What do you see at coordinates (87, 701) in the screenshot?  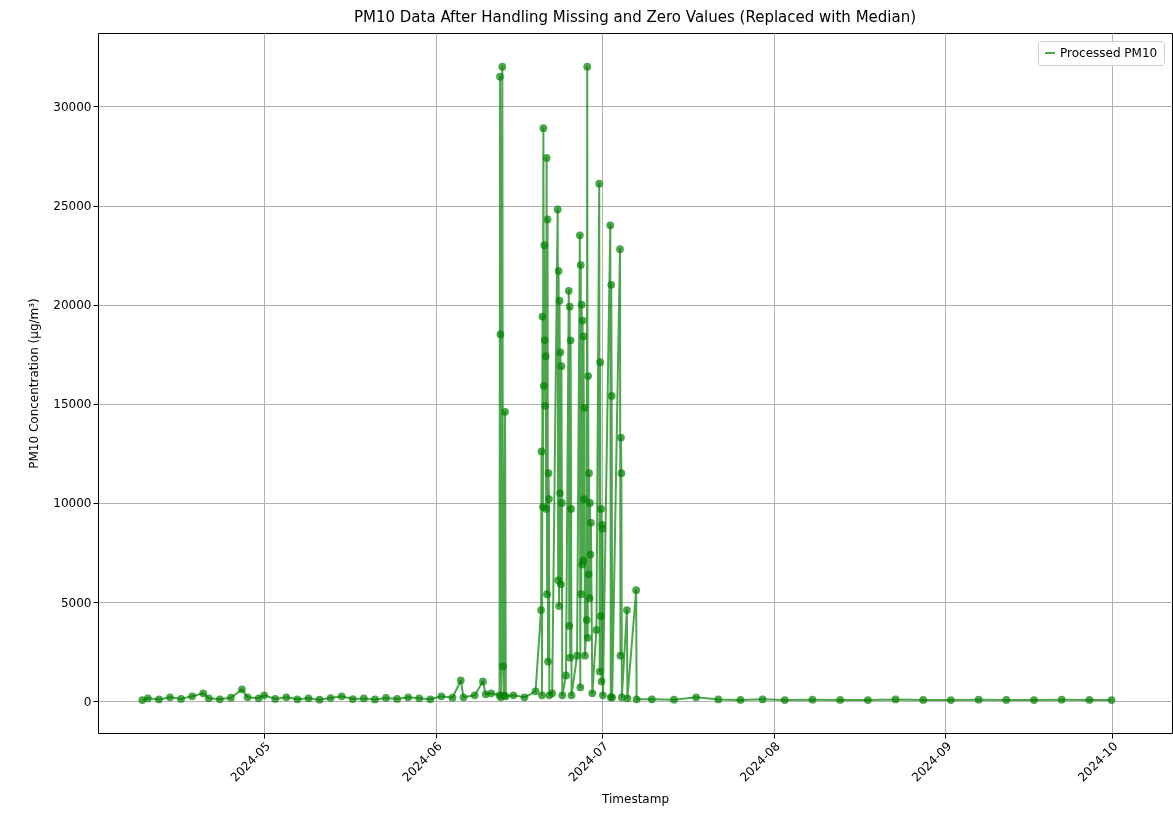 I see `y-tick-label: 0` at bounding box center [87, 701].